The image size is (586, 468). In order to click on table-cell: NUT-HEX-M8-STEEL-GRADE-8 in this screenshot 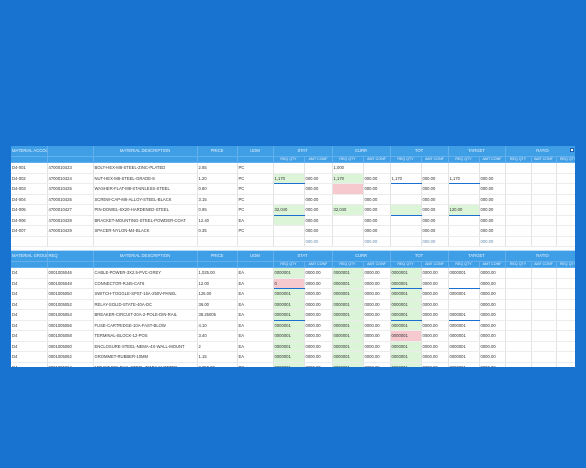, I will do `click(145, 178)`.